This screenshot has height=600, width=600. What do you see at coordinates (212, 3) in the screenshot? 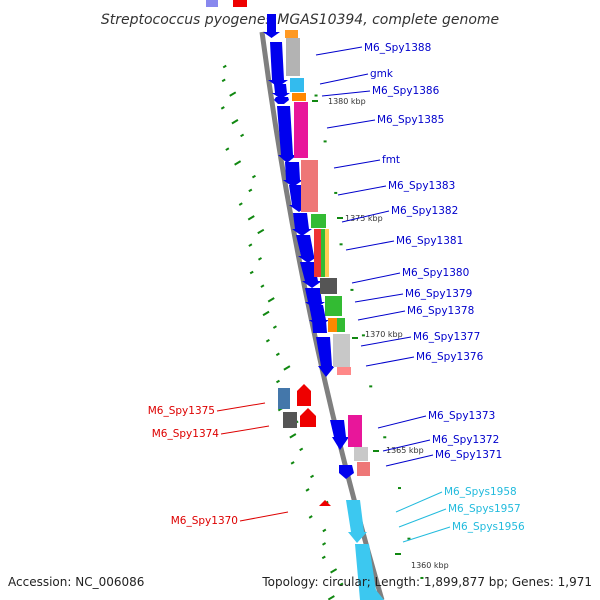
I see `feature-partial-purple` at bounding box center [212, 3].